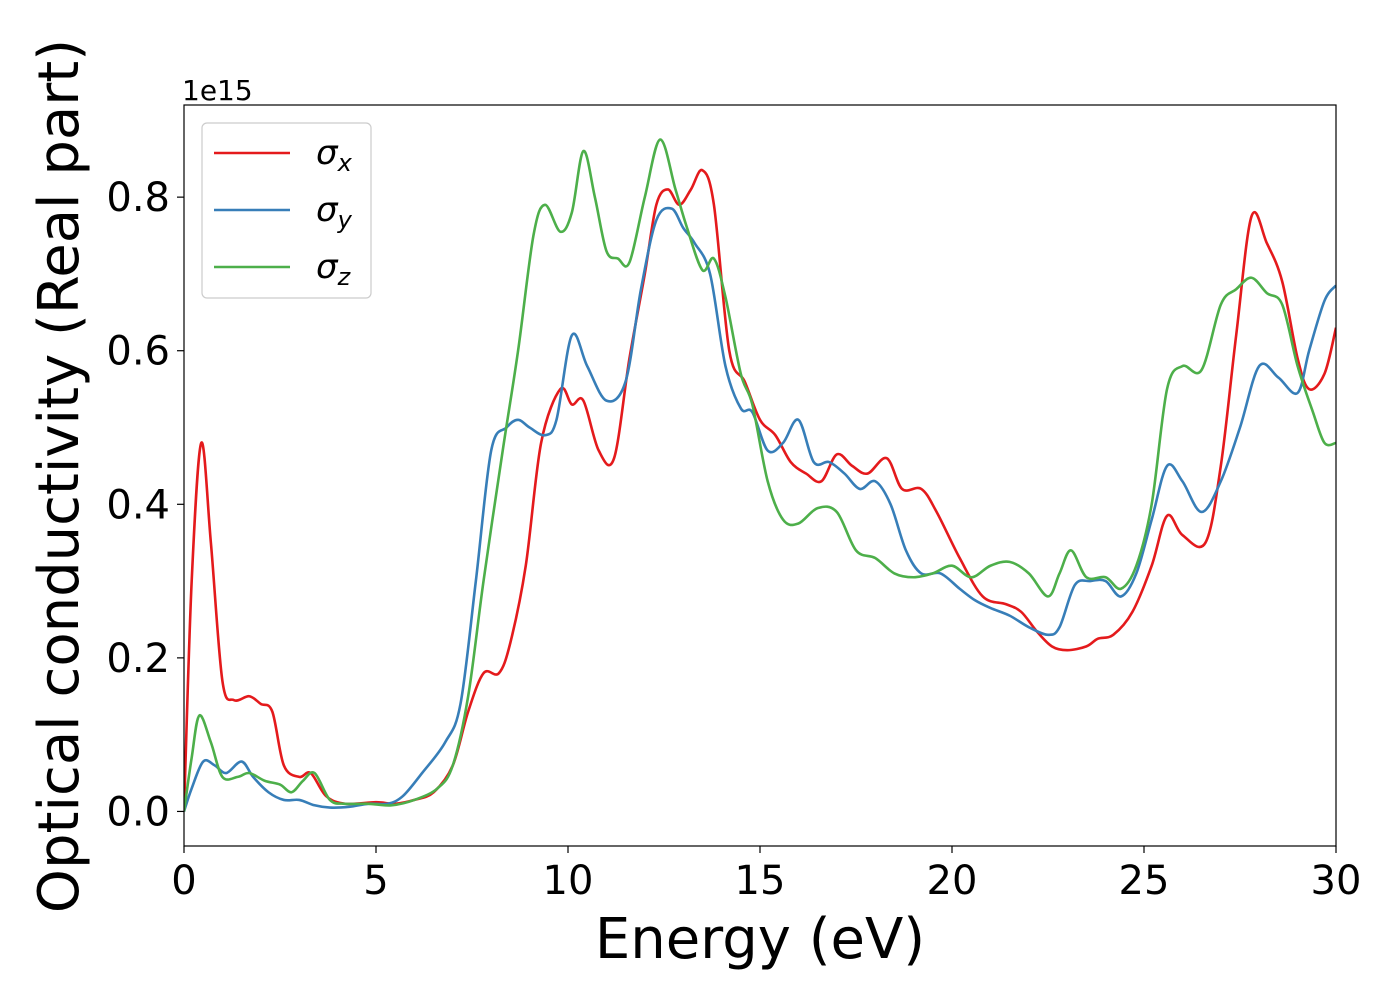  I want to click on x-tick-label: 0, so click(183, 881).